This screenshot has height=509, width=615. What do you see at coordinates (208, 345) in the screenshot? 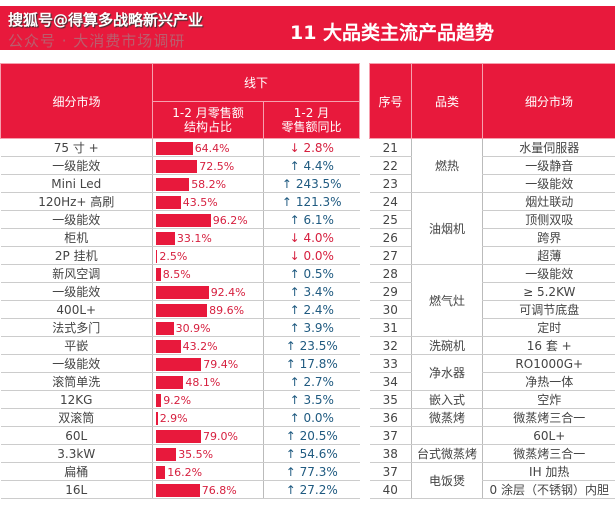
I see `share-cell: 43.2%` at bounding box center [208, 345].